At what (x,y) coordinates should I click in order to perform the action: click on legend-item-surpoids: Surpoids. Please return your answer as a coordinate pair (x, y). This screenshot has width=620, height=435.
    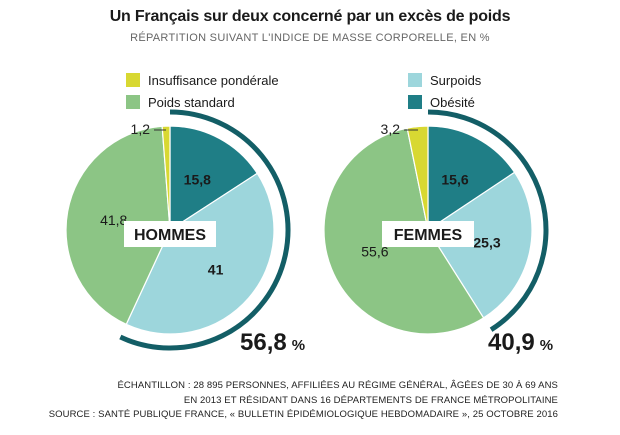
    Looking at the image, I should click on (444, 80).